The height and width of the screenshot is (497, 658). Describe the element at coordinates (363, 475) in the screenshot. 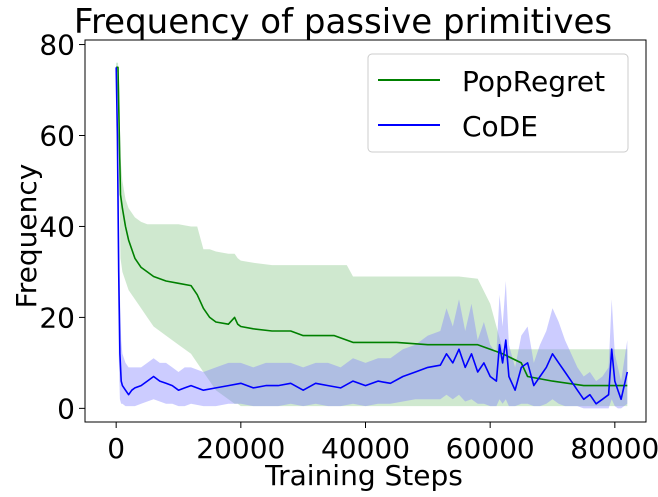

I see `x-axis-label: Training Steps` at that location.